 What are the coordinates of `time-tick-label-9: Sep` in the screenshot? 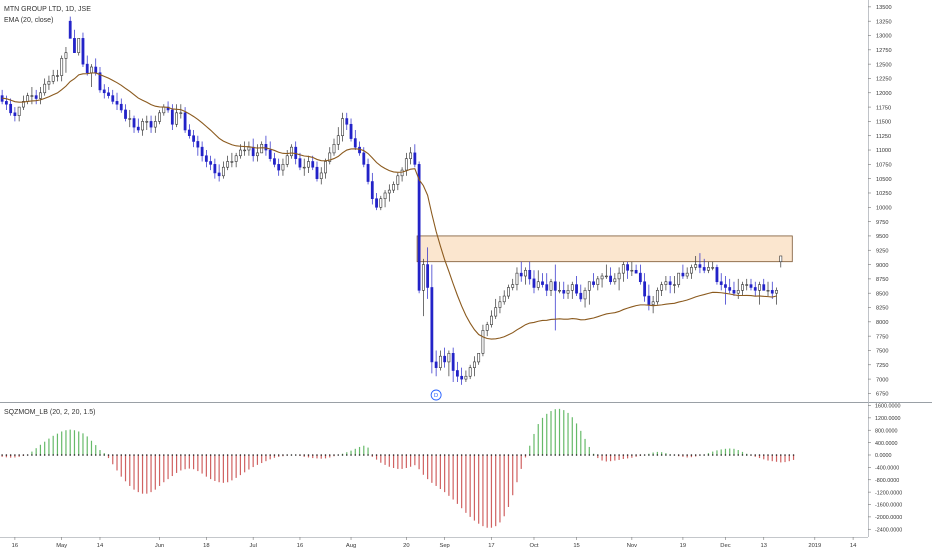 It's located at (444, 546).